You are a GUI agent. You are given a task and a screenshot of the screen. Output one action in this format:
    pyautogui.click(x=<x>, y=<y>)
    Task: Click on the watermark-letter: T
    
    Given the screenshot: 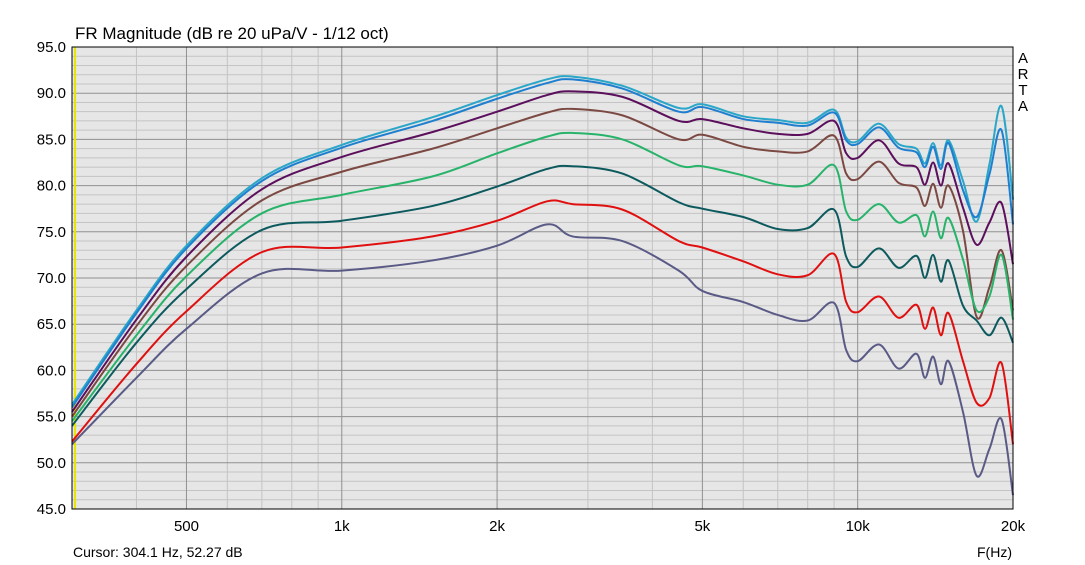 What is the action you would take?
    pyautogui.click(x=1022, y=90)
    